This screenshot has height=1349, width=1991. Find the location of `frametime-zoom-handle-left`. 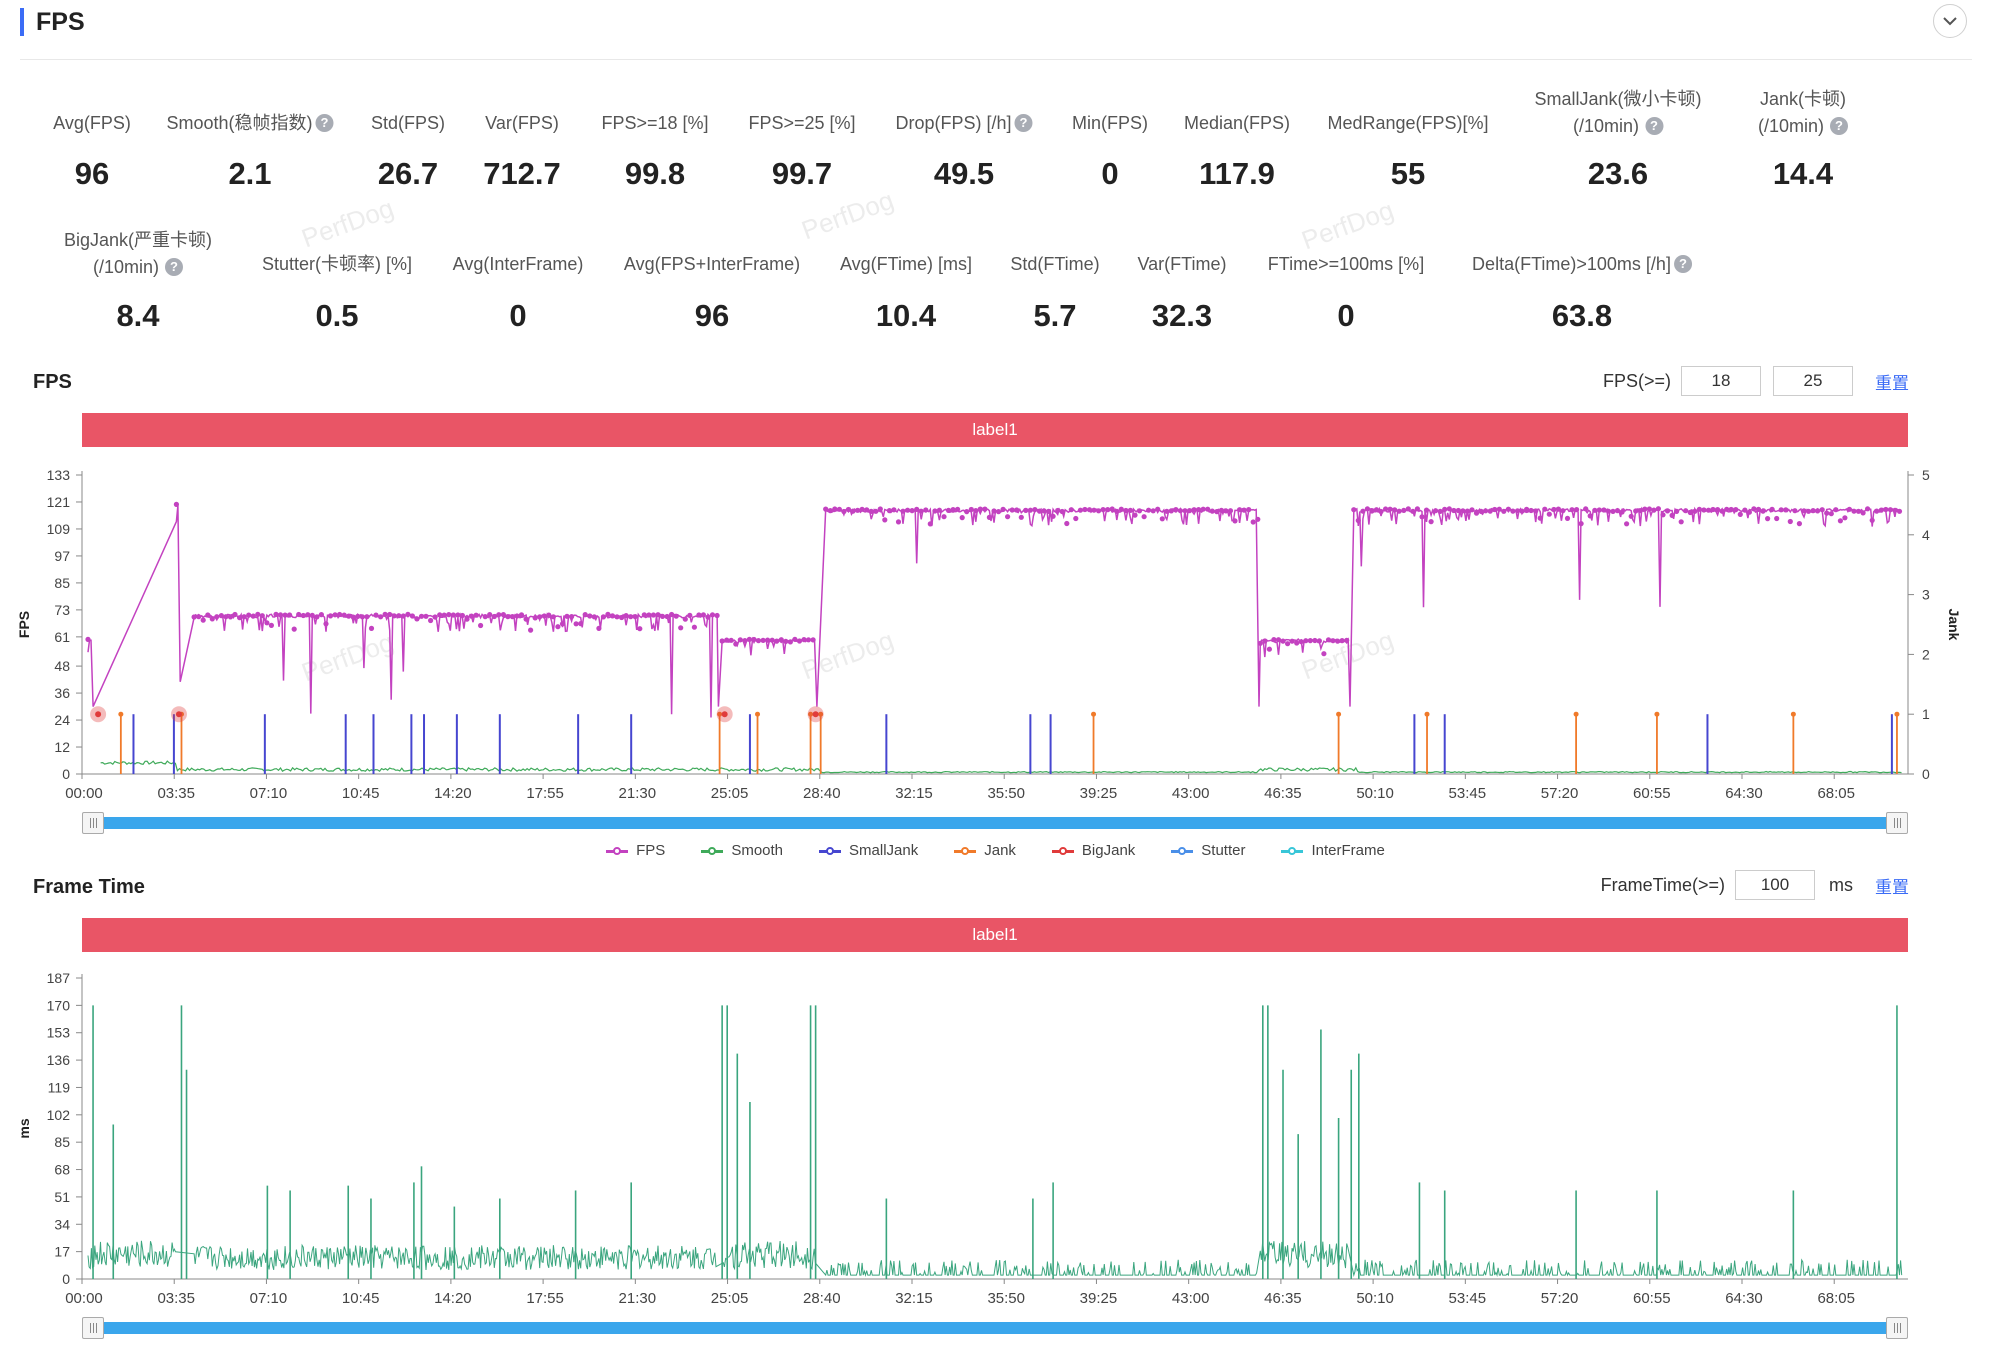

frametime-zoom-handle-left is located at coordinates (93, 1328).